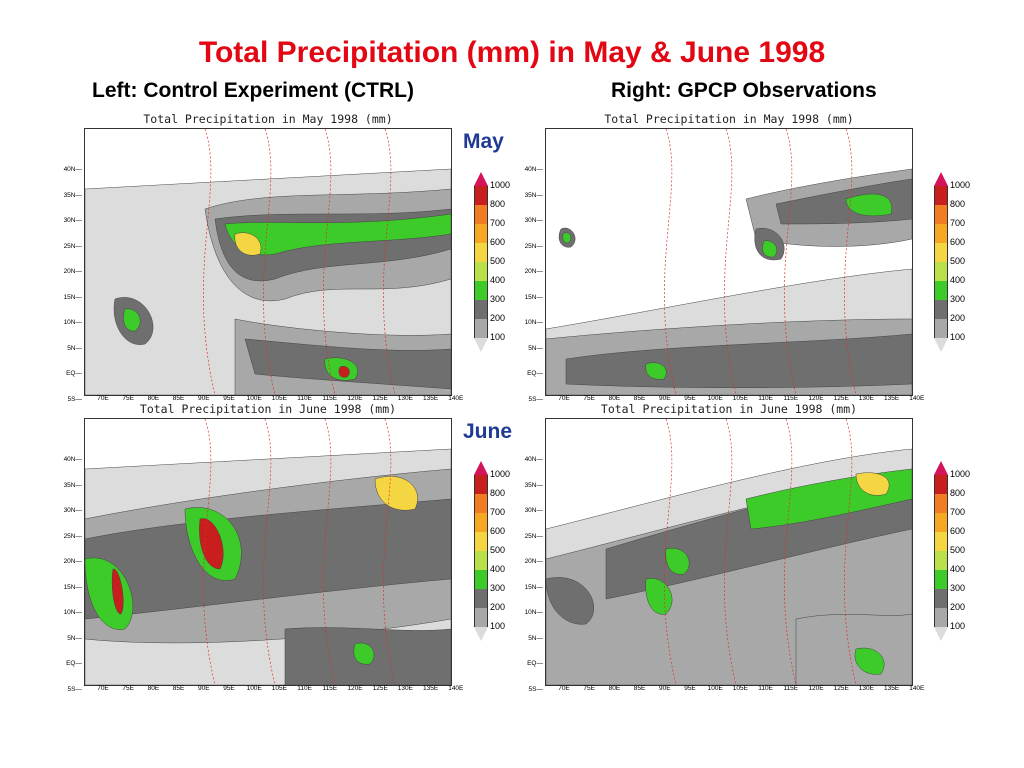 The width and height of the screenshot is (1024, 768). What do you see at coordinates (72, 169) in the screenshot?
I see `lat-tick-label: 40N—` at bounding box center [72, 169].